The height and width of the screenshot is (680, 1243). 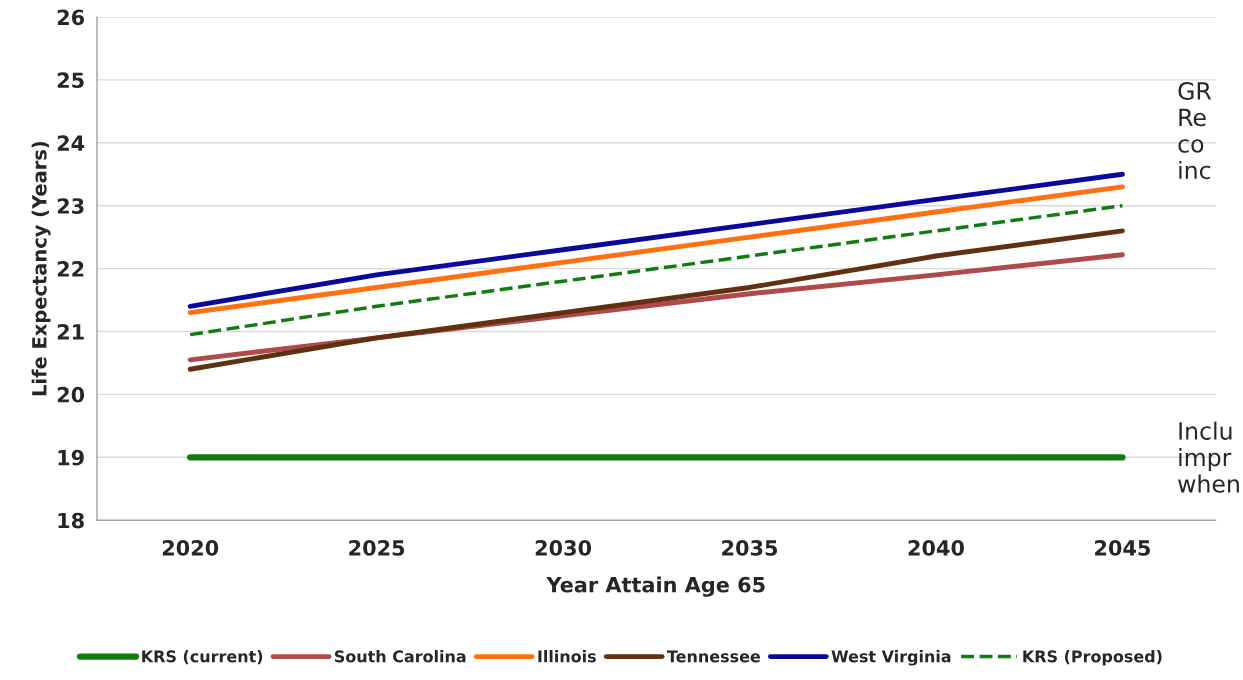 I want to click on legend-label: West Virginia, so click(x=891, y=658).